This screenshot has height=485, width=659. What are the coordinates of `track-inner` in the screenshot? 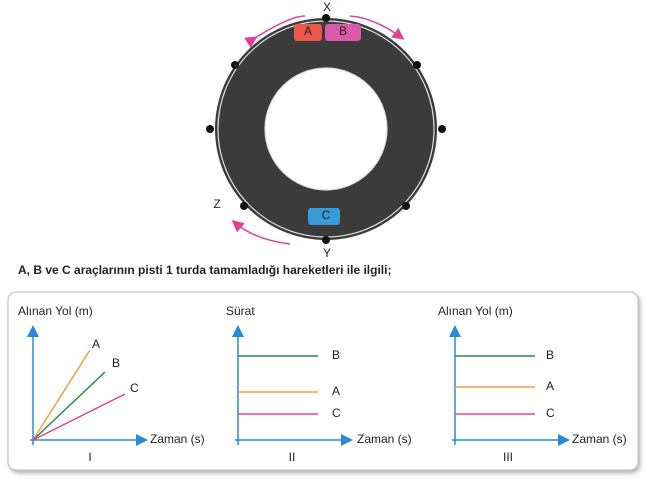 It's located at (326, 129).